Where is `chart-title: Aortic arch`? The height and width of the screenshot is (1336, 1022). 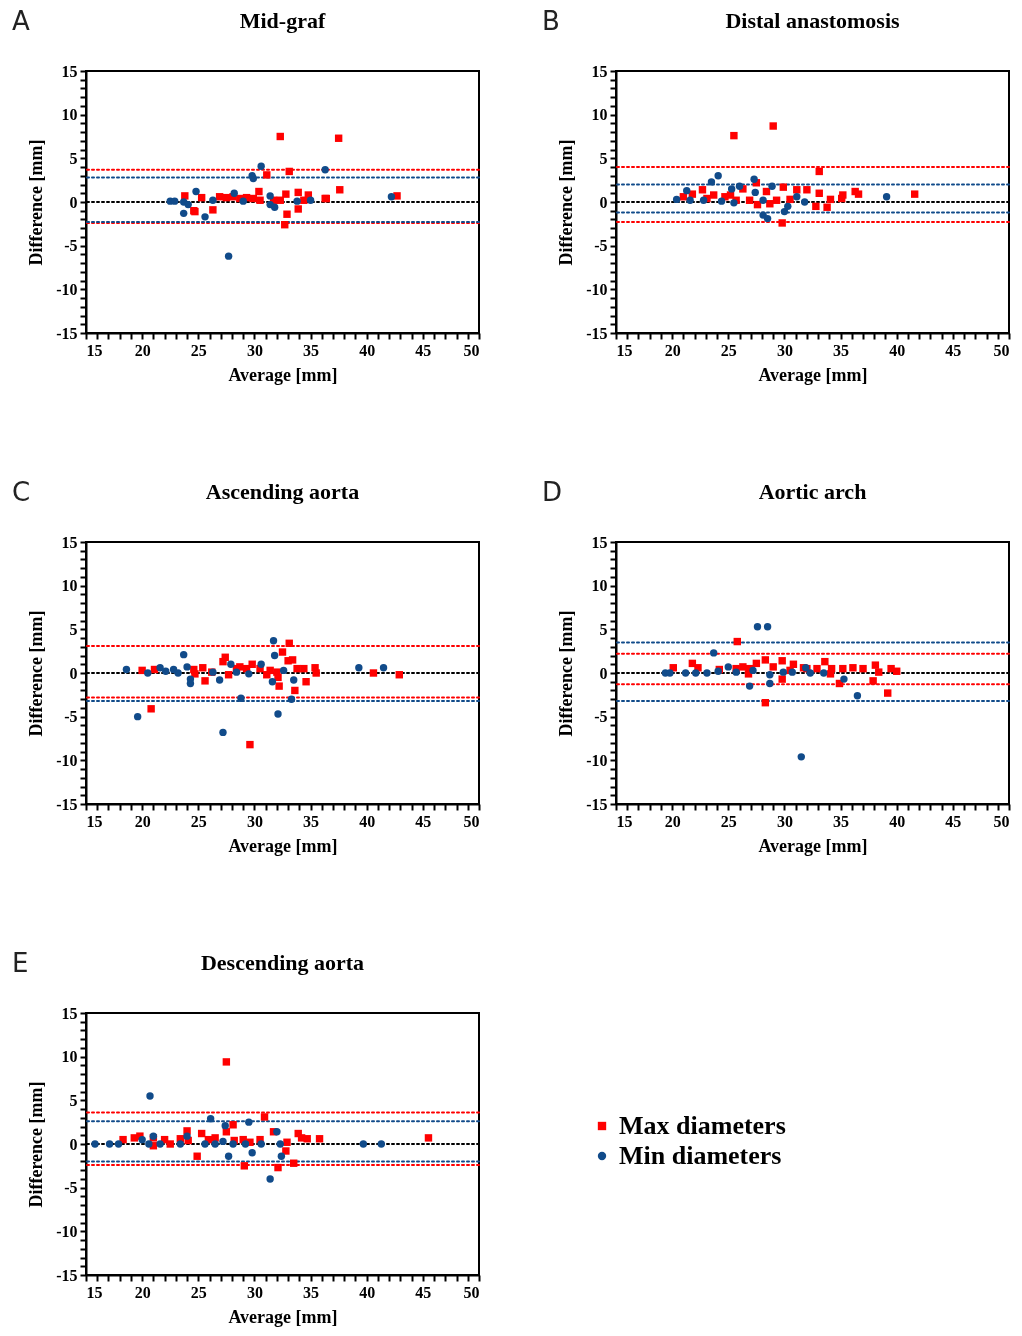 chart-title: Aortic arch is located at coordinates (812, 491).